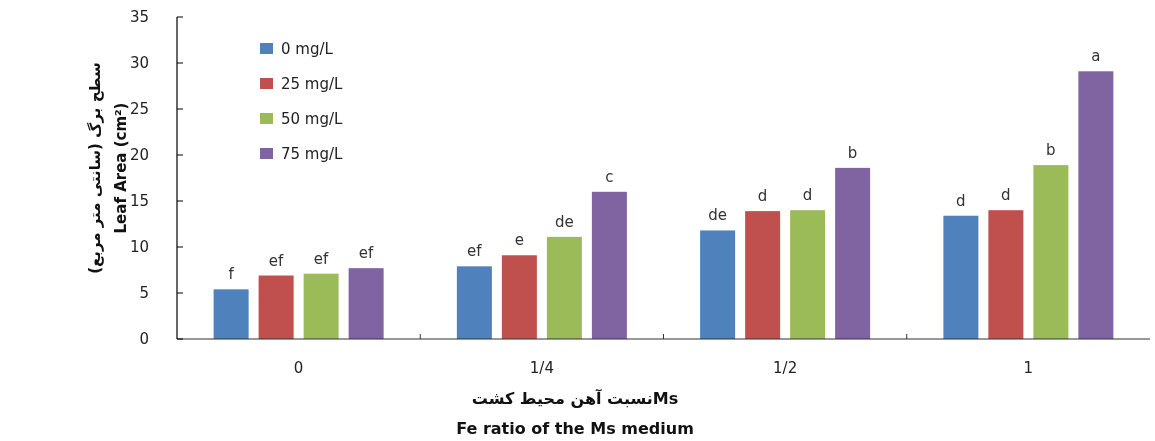 The width and height of the screenshot is (1155, 441). I want to click on y-tick-label: 35, so click(139, 17).